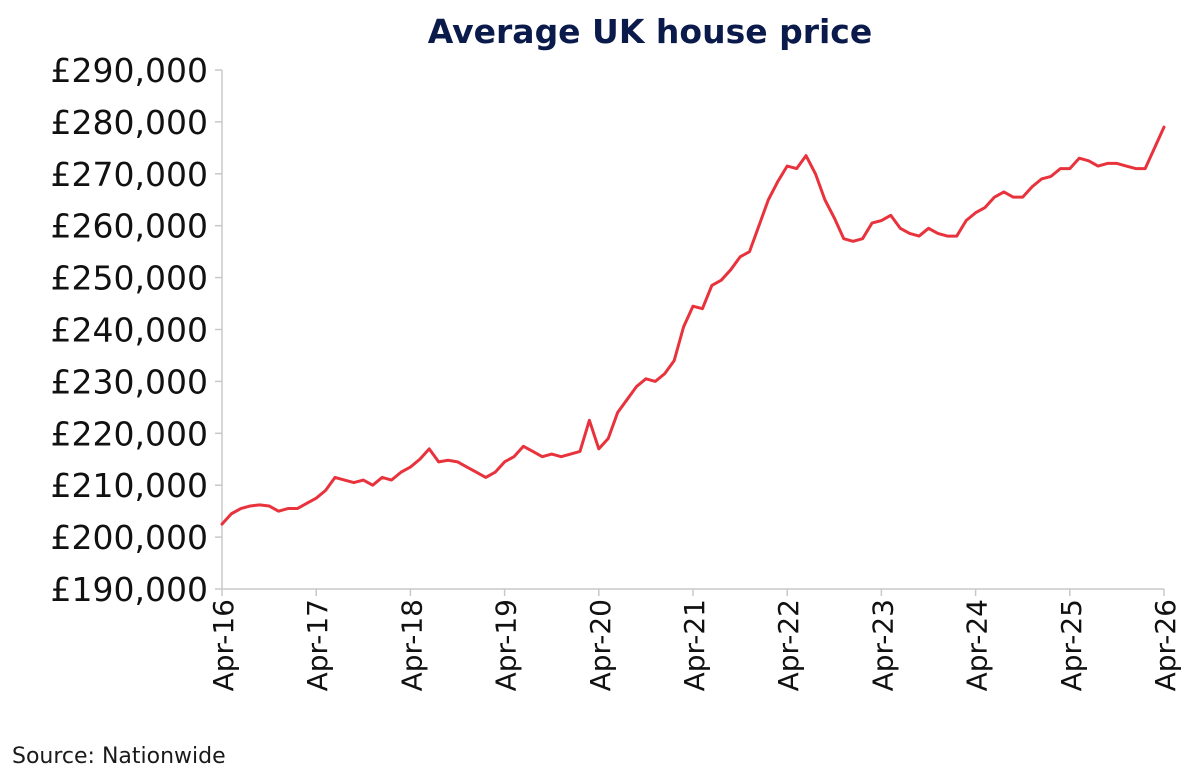 The image size is (1200, 784). I want to click on x-tick-label: Apr-19, so click(506, 645).